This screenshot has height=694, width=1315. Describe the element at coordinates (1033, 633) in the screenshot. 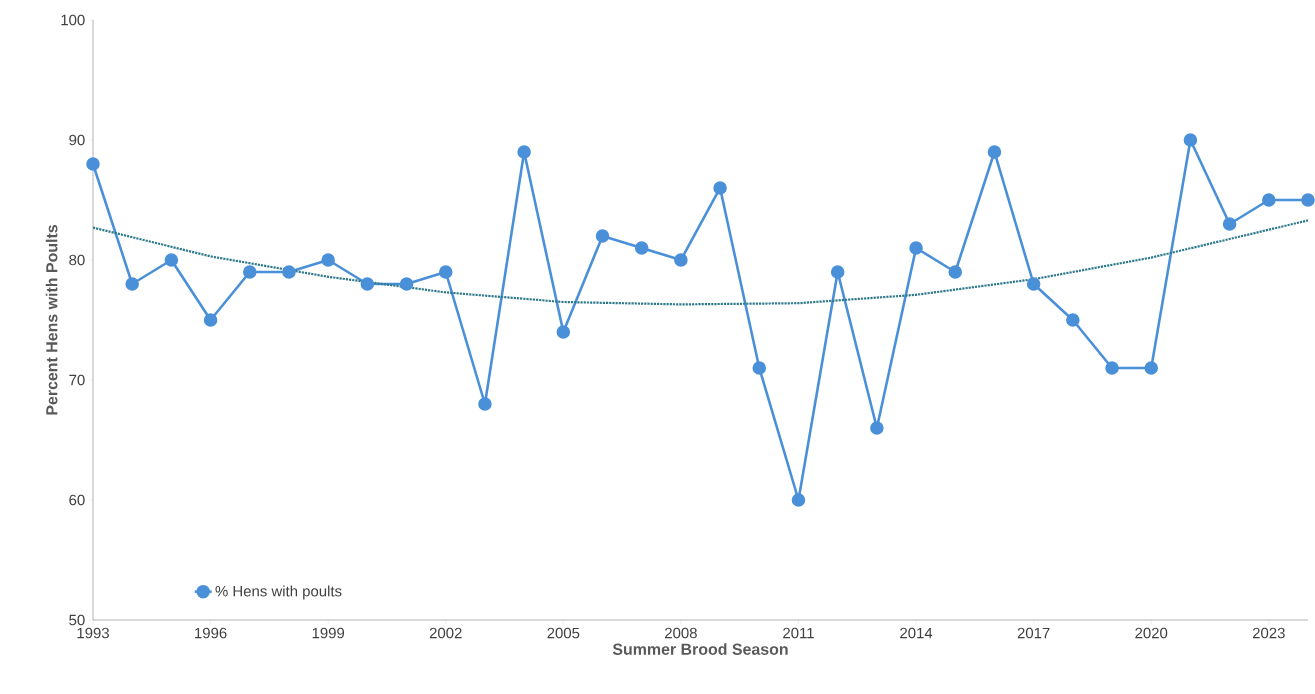

I see `x-tick-label: 2017` at that location.